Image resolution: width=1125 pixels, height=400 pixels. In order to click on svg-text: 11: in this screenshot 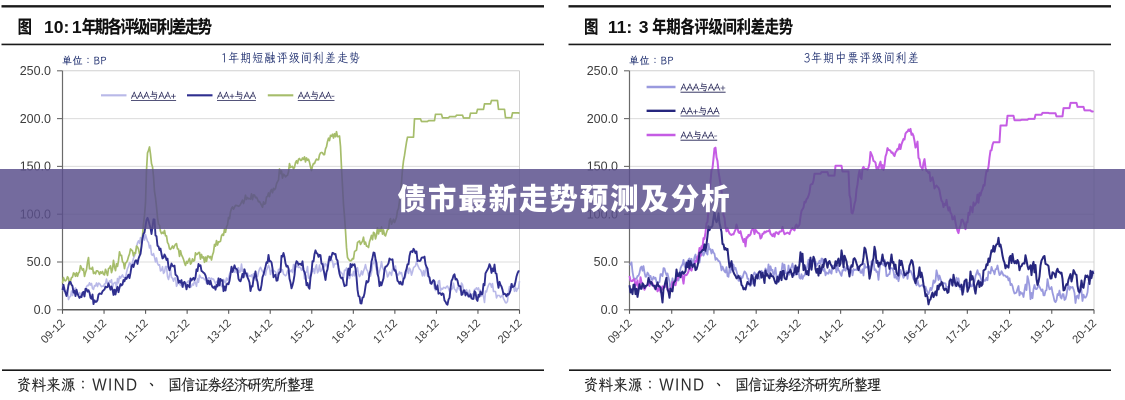, I will do `click(620, 27)`.